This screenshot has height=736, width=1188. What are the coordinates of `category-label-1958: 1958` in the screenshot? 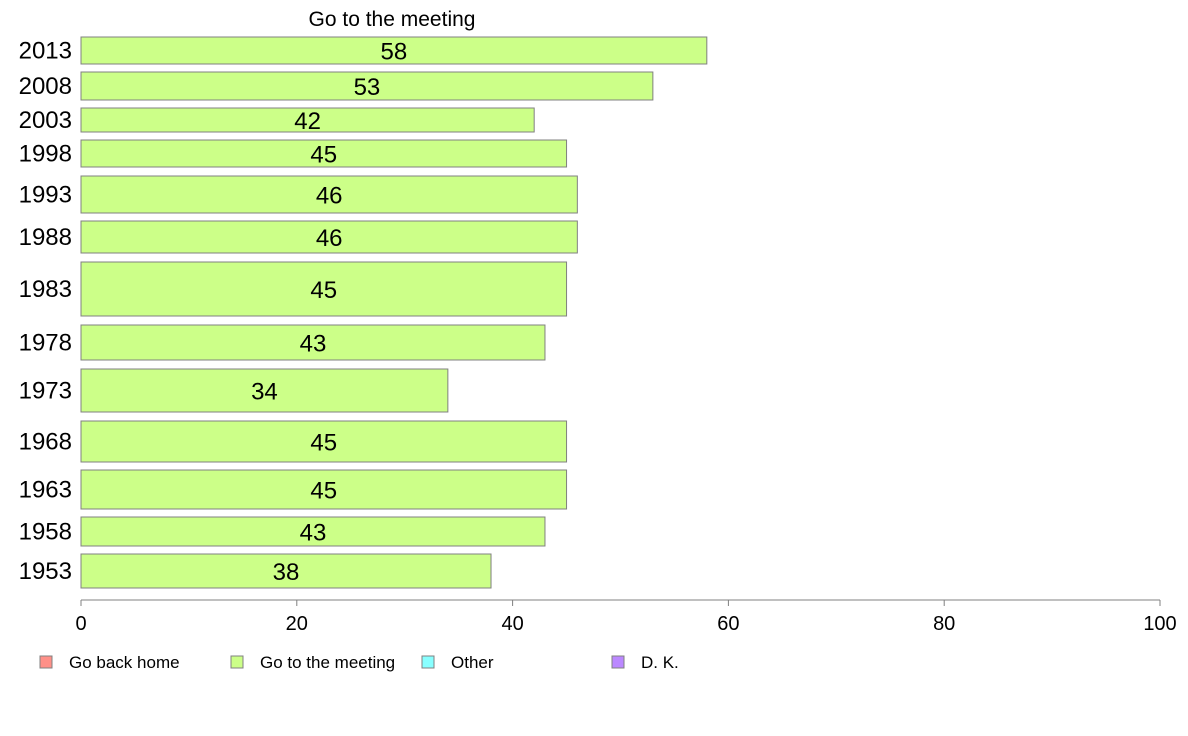 It's located at (45, 532).